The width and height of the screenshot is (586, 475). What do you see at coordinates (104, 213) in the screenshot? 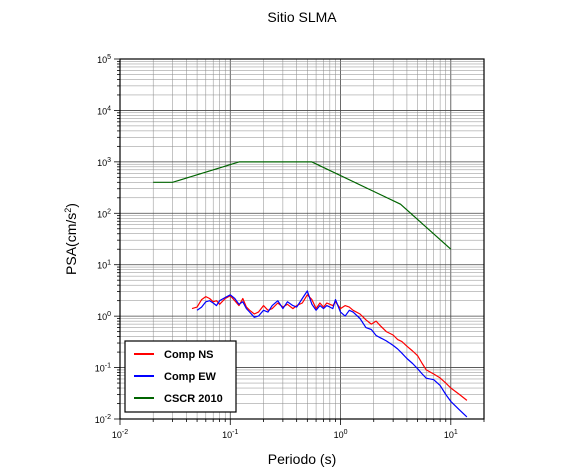
I see `y-tick-label: 10²` at bounding box center [104, 213].